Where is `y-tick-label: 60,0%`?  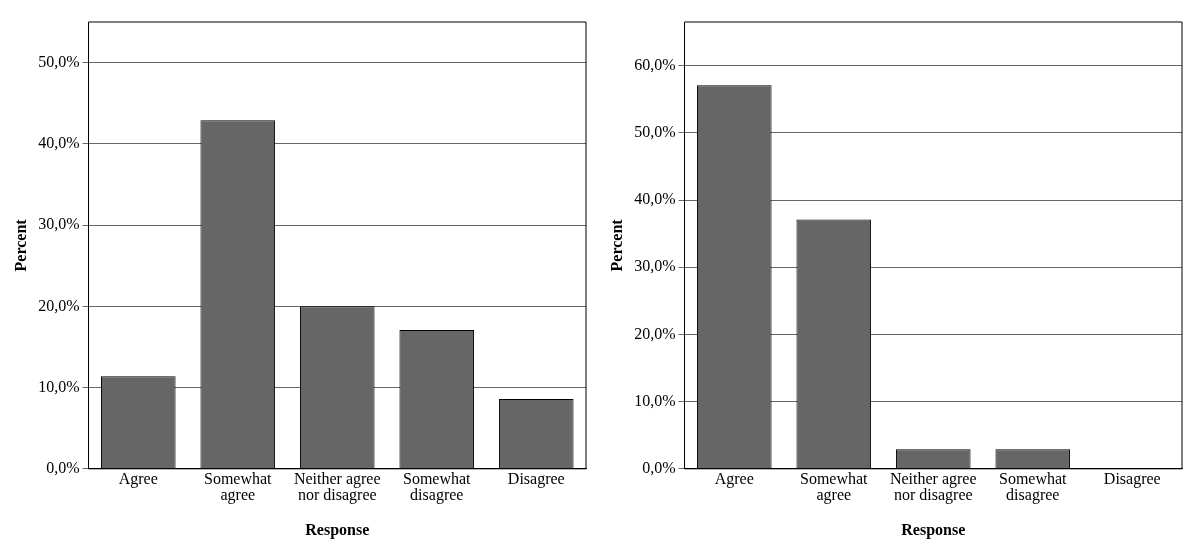
y-tick-label: 60,0% is located at coordinates (655, 64).